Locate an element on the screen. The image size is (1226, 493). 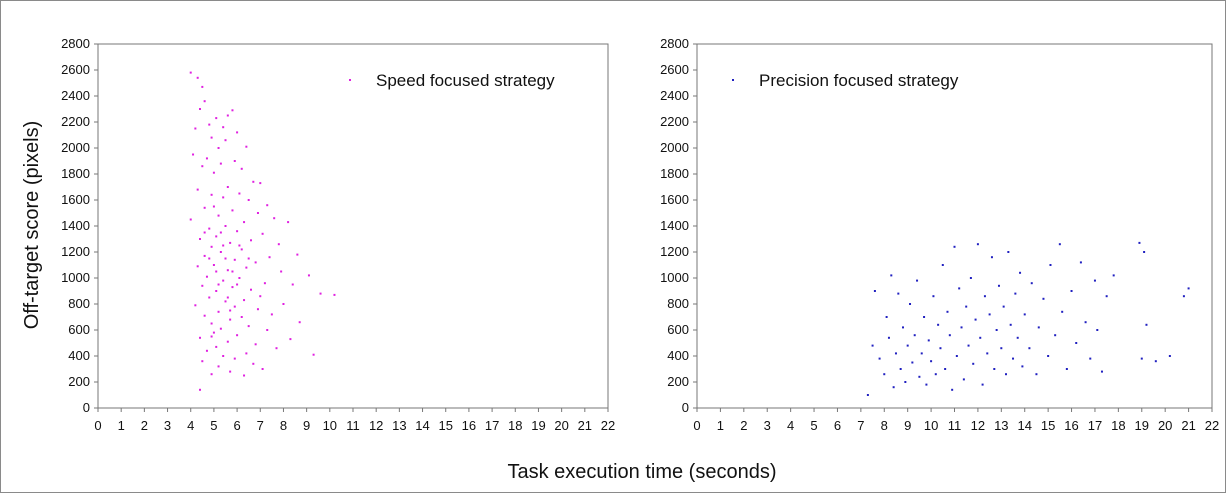
y-tick-label: 1200 is located at coordinates (674, 251).